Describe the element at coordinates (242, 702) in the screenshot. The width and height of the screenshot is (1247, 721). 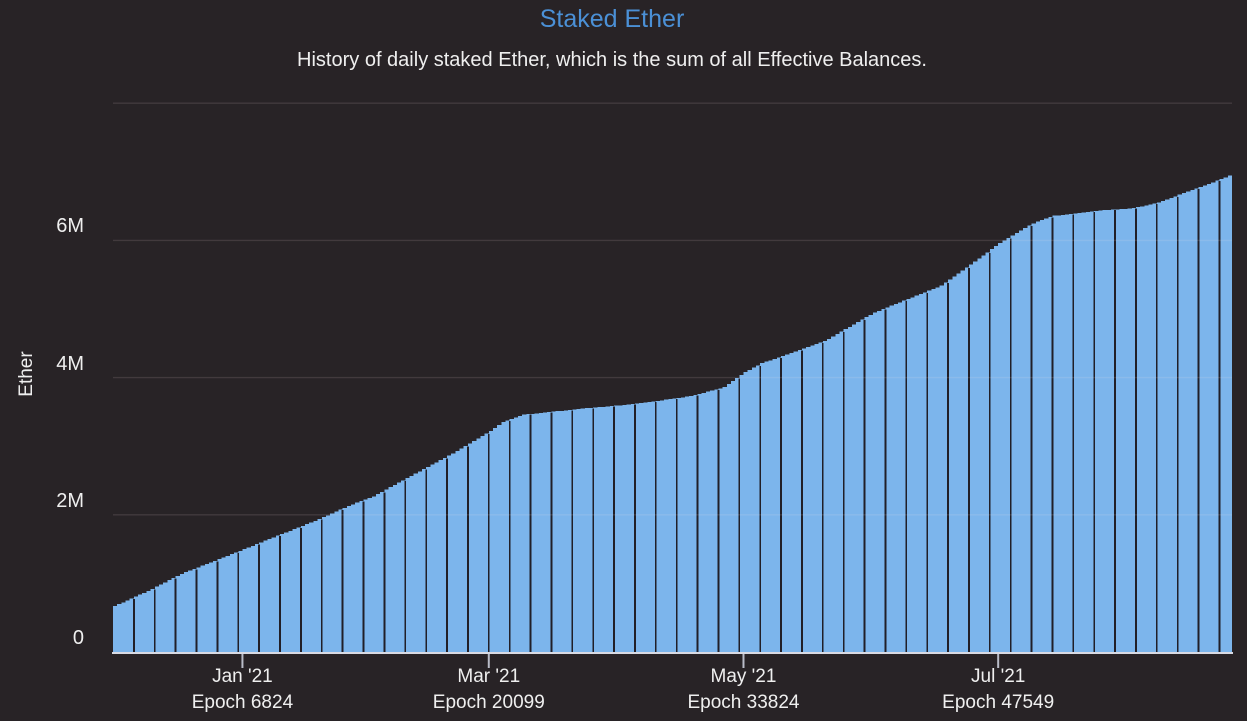
I see `x-tick-label-epoch: Epoch 6824` at that location.